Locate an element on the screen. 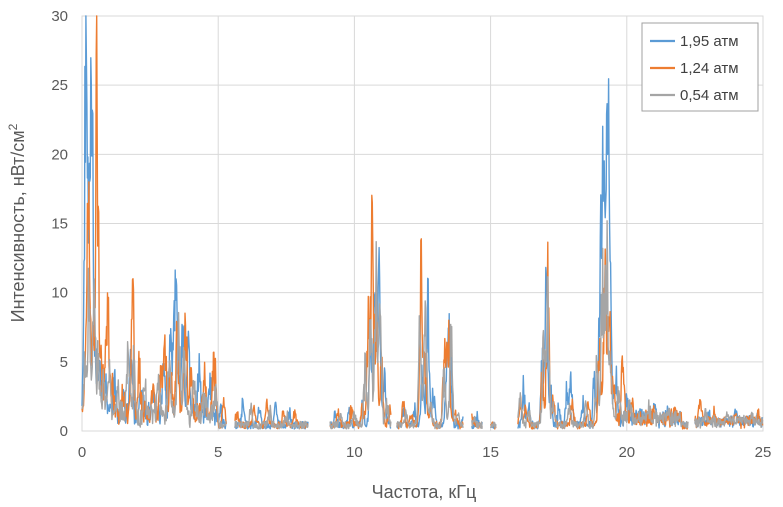 The image size is (783, 507). y-tick-label: 30 is located at coordinates (59, 16).